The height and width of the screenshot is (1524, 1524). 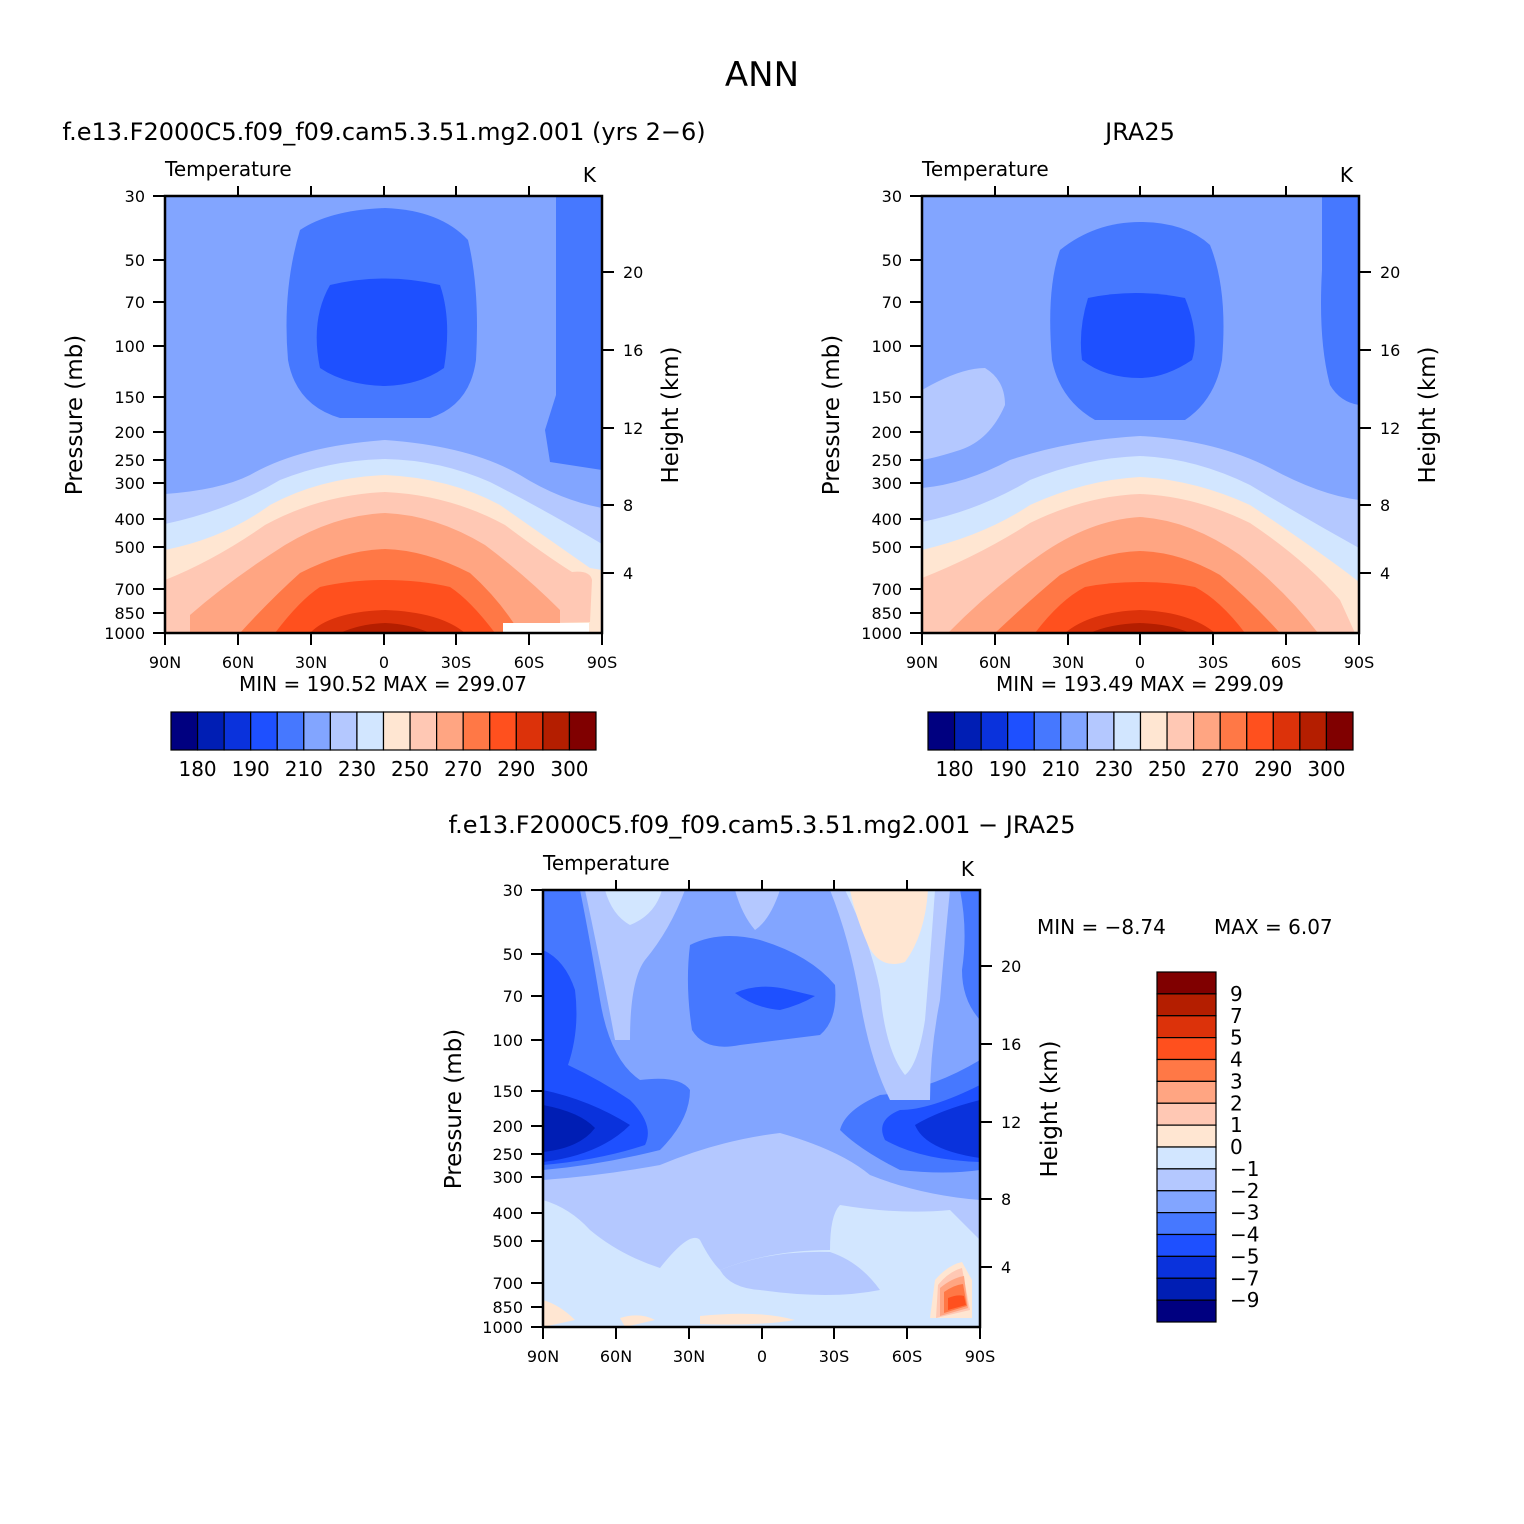 What do you see at coordinates (886, 589) in the screenshot?
I see `p-tick-label: 700` at bounding box center [886, 589].